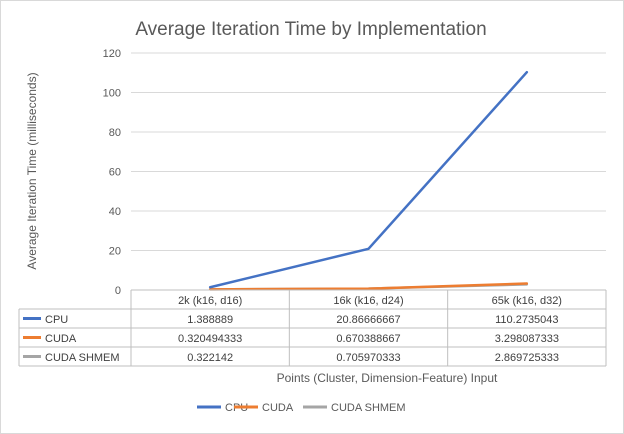 This screenshot has width=624, height=434. What do you see at coordinates (115, 212) in the screenshot?
I see `y-tick-label: 40` at bounding box center [115, 212].